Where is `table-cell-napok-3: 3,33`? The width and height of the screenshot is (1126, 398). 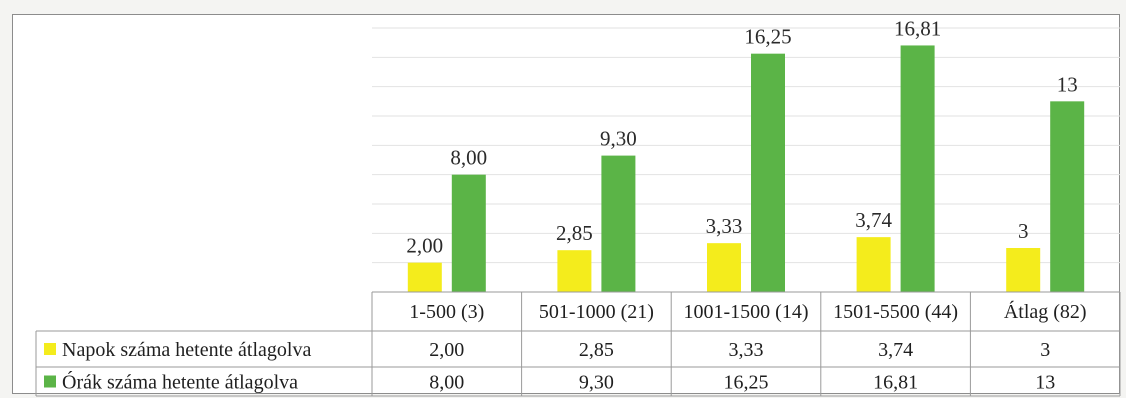 table-cell-napok-3: 3,33 is located at coordinates (746, 350).